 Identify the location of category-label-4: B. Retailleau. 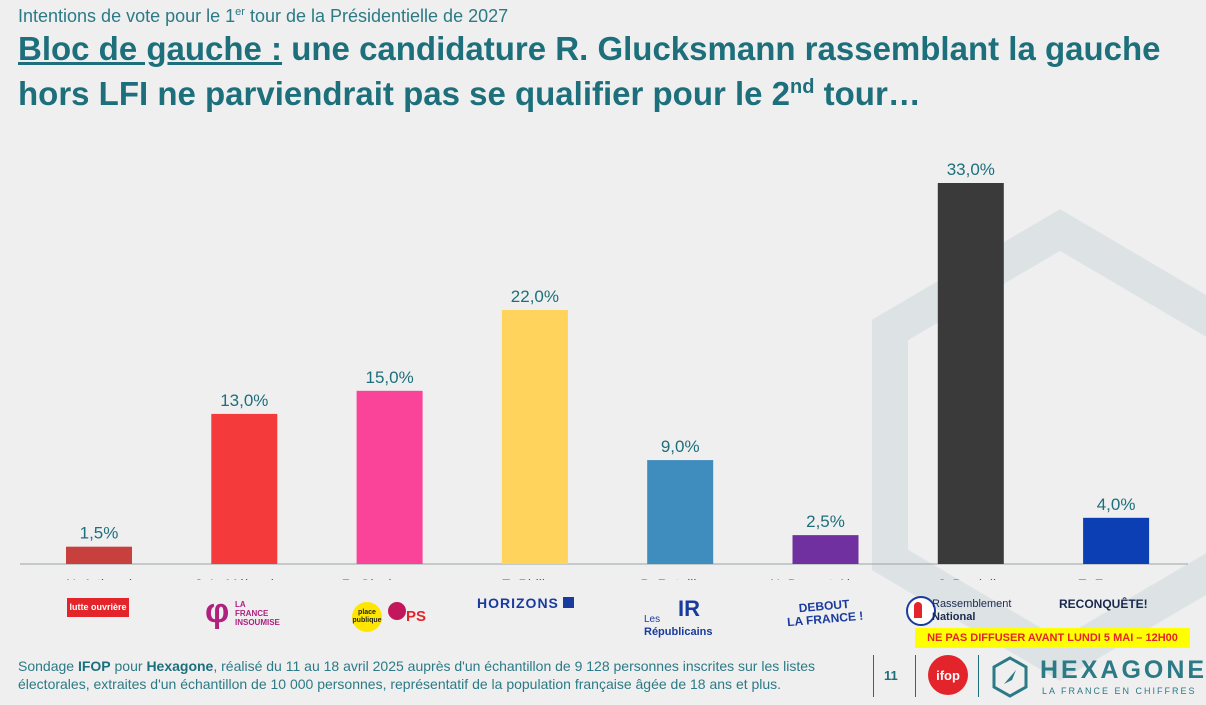
(680, 578).